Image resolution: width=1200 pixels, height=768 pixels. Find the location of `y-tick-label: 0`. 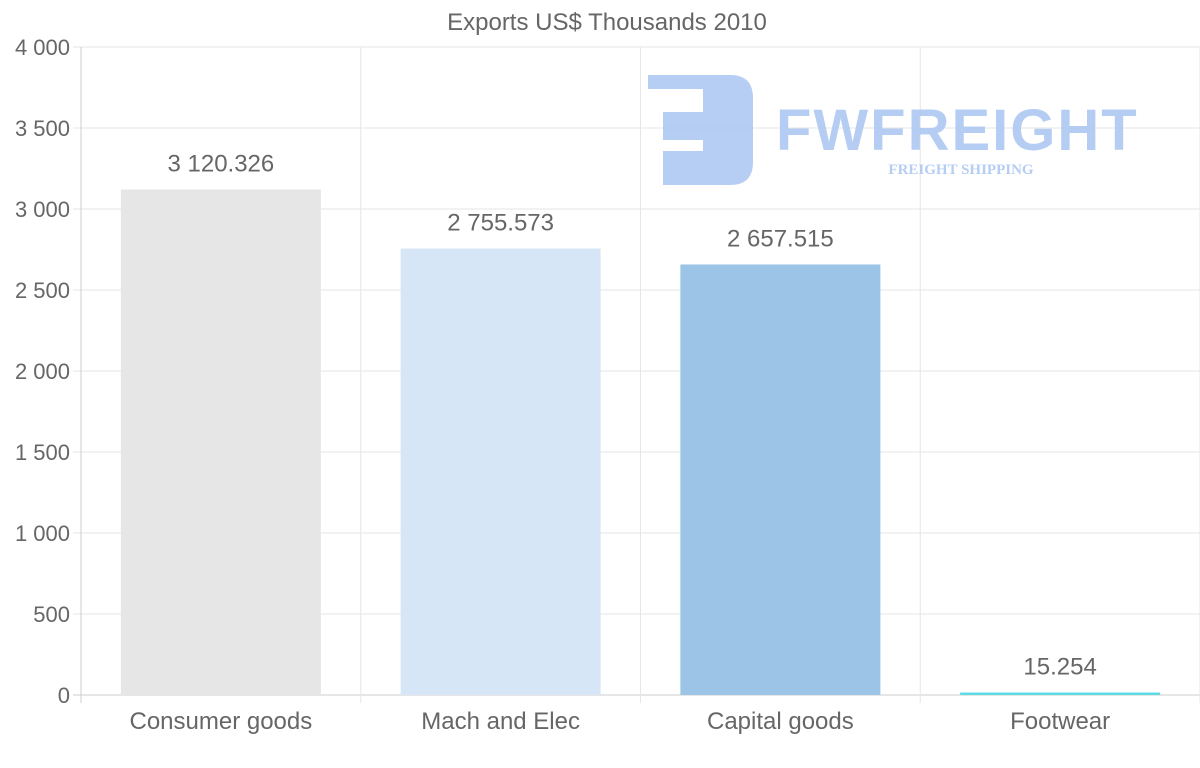

y-tick-label: 0 is located at coordinates (64, 695).